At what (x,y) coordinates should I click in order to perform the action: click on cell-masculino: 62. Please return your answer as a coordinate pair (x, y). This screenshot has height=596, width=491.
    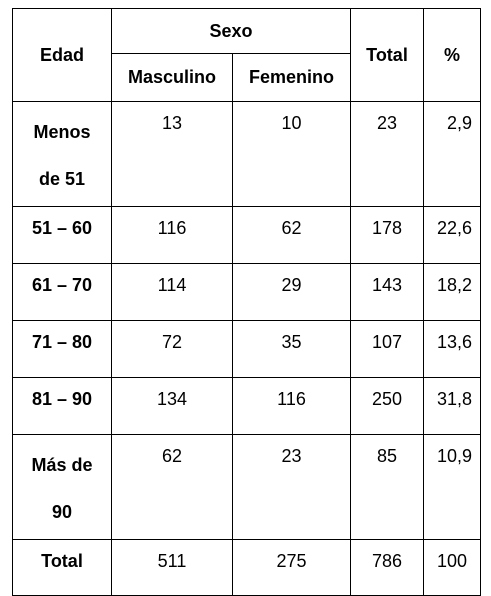
    Looking at the image, I should click on (172, 487).